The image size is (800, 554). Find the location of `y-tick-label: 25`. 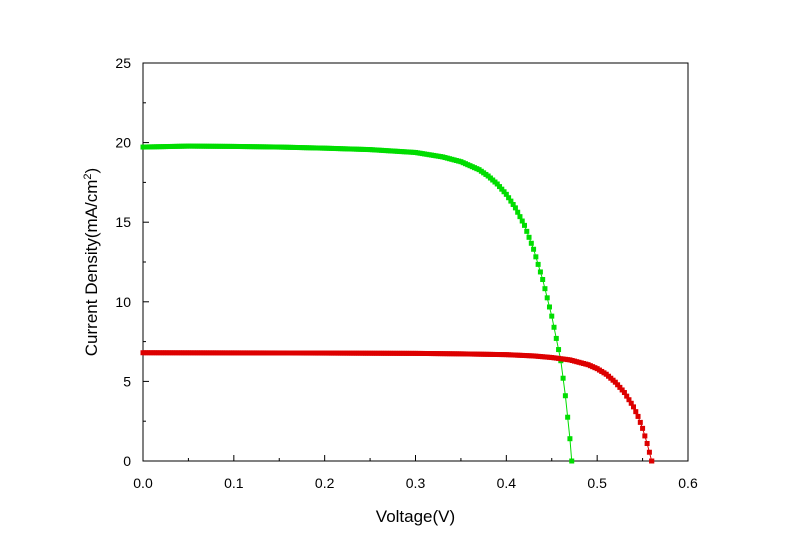

y-tick-label: 25 is located at coordinates (123, 63).